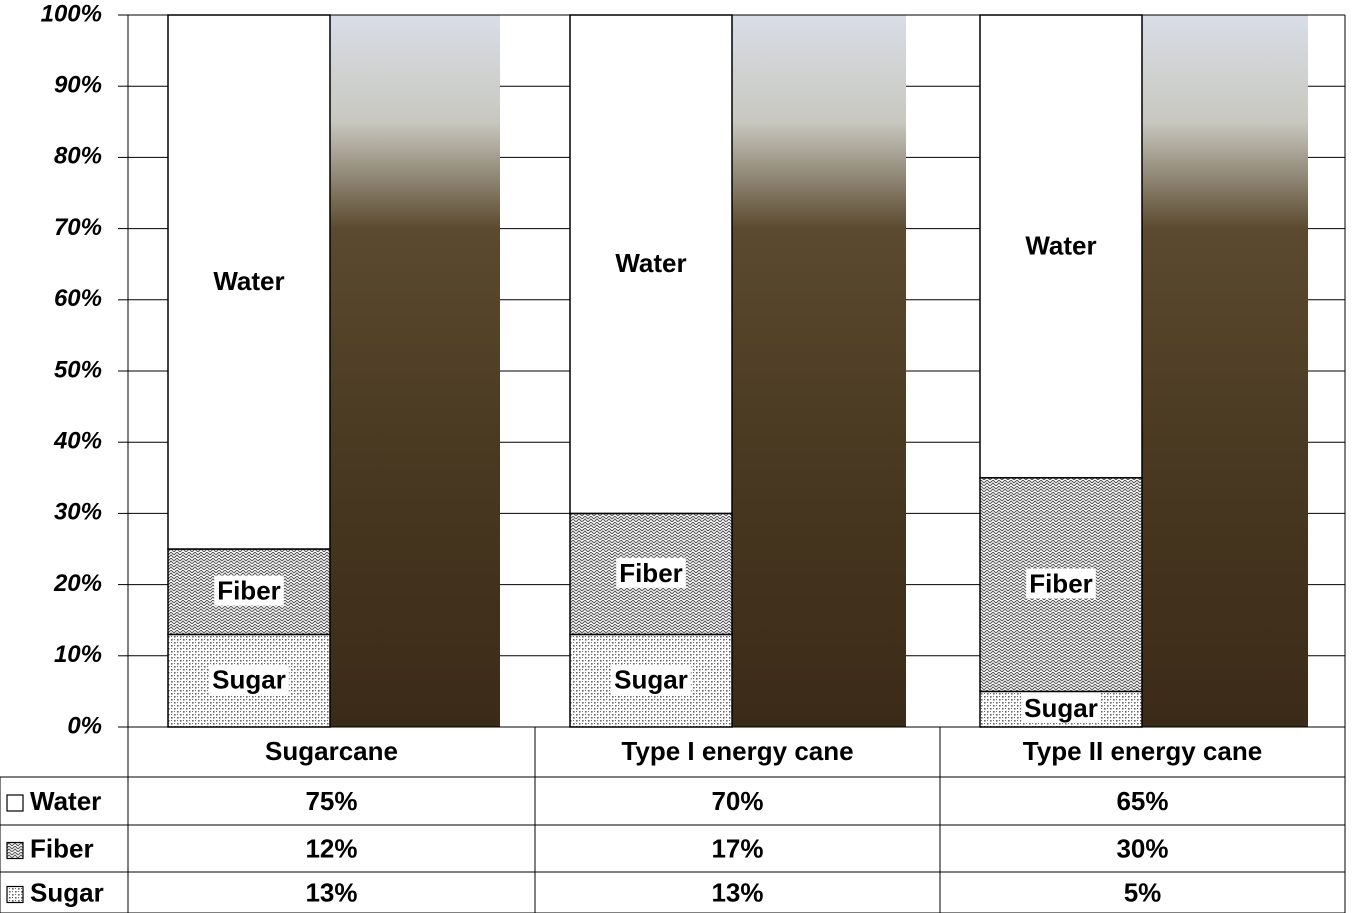 The width and height of the screenshot is (1367, 913). What do you see at coordinates (77, 441) in the screenshot?
I see `y-tick-label: 40%` at bounding box center [77, 441].